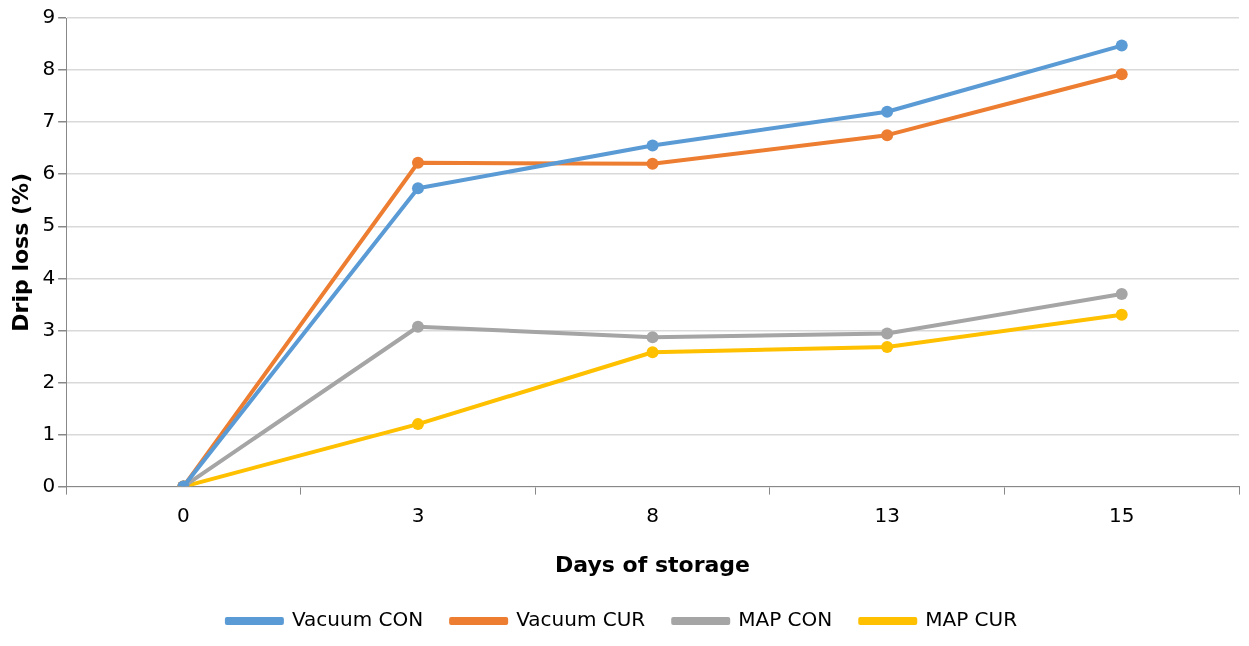 Image resolution: width=1249 pixels, height=646 pixels. I want to click on y-tick-label: 6, so click(49, 172).